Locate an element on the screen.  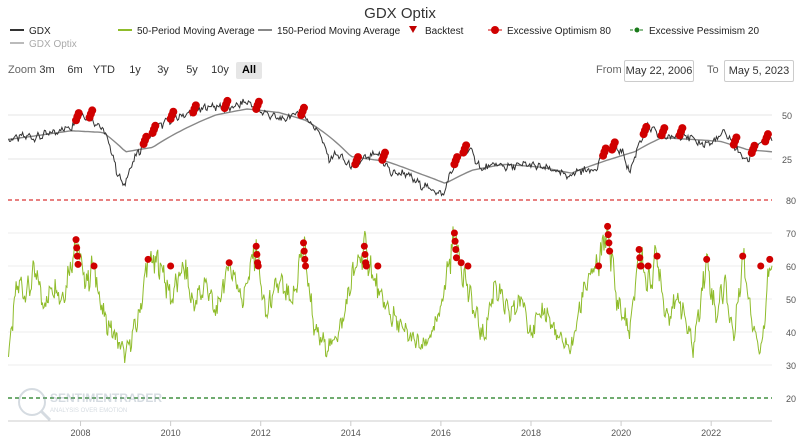
optix-y-tick-label: 20 is located at coordinates (791, 399).